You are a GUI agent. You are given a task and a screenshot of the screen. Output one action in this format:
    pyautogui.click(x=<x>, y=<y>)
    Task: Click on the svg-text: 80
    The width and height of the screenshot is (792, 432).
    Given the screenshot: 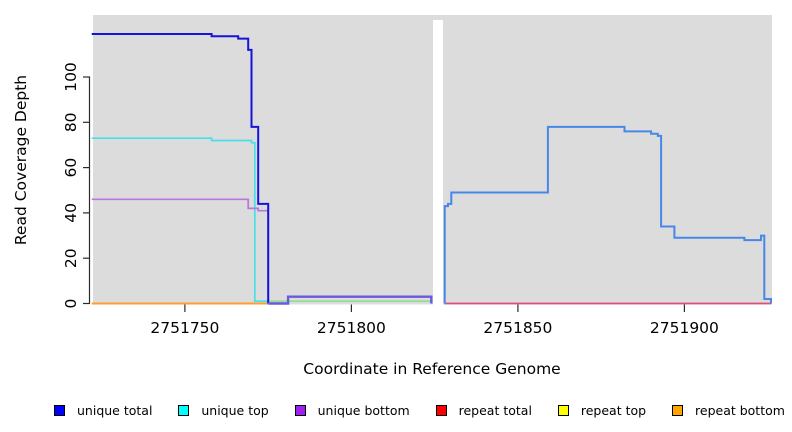 What is the action you would take?
    pyautogui.click(x=71, y=122)
    